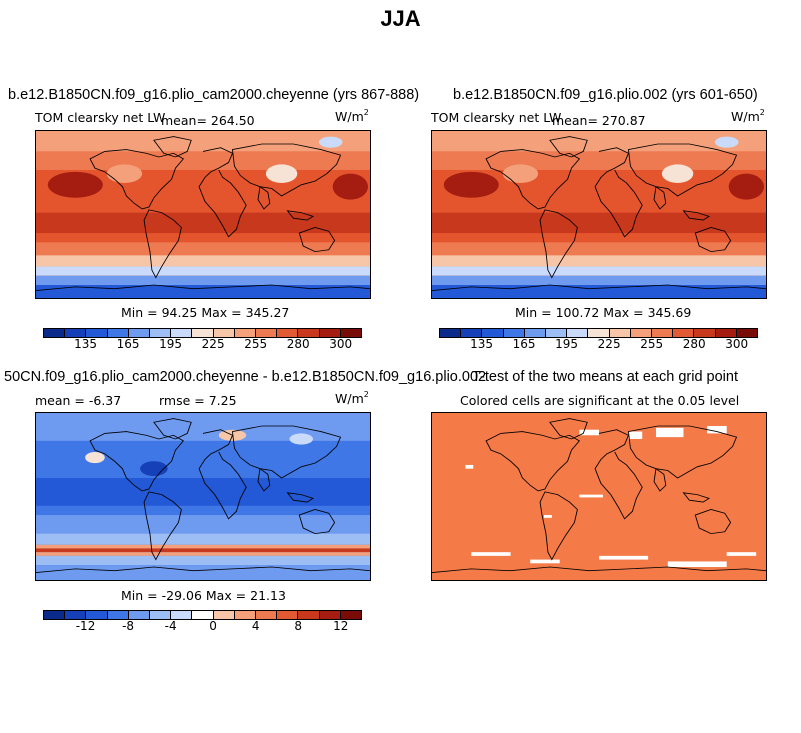 The image size is (801, 733). I want to click on variable-label-top-left: TOM clearsky net LW, so click(100, 117).